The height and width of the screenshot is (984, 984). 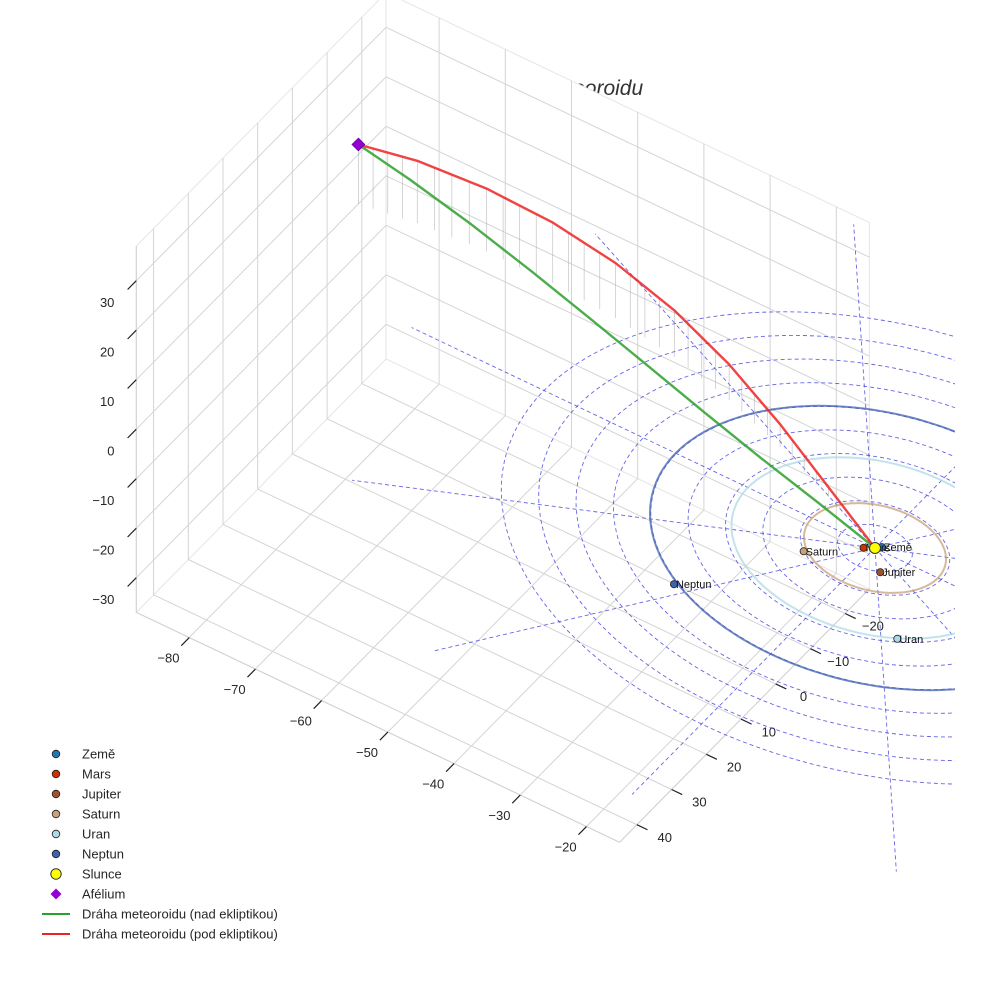 What do you see at coordinates (107, 351) in the screenshot?
I see `z-tick-label: 20` at bounding box center [107, 351].